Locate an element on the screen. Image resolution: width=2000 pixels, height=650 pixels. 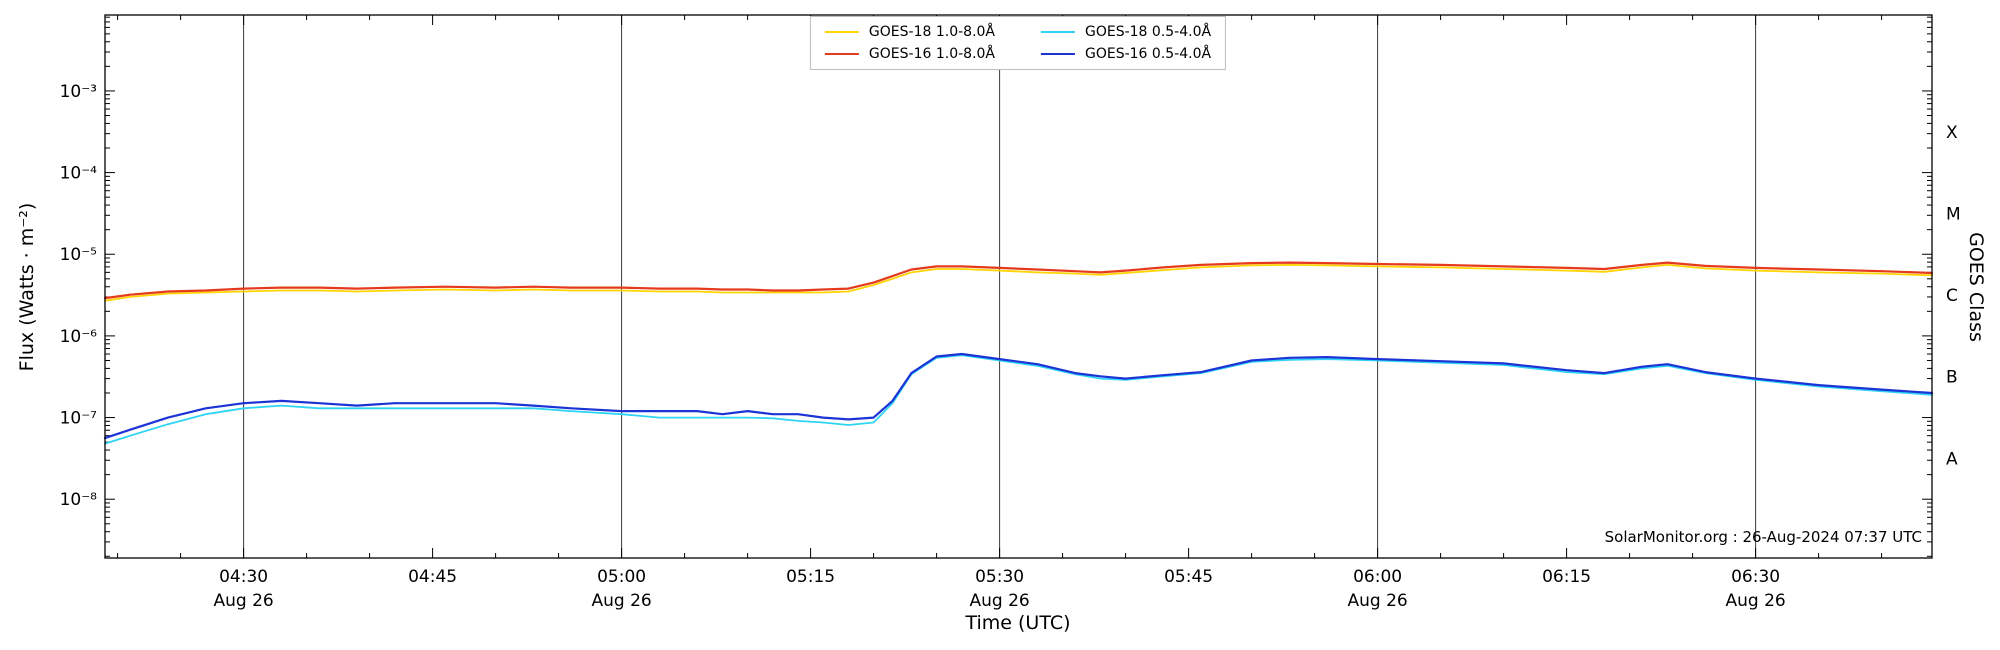
series-line-goes16-short is located at coordinates (1018, 396).